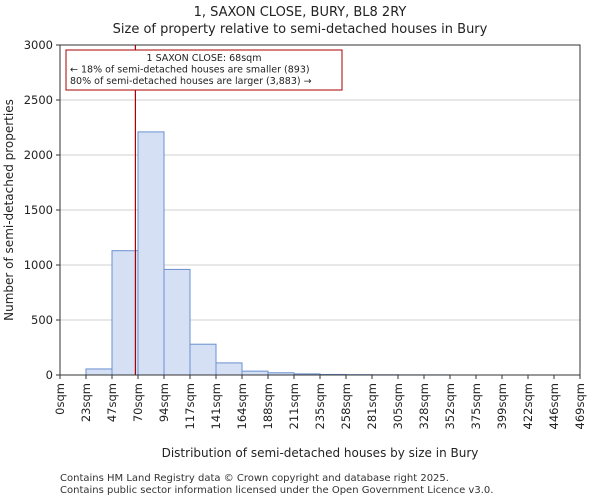  What do you see at coordinates (268, 406) in the screenshot?
I see `x-tick-label-8: 188sqm` at bounding box center [268, 406].